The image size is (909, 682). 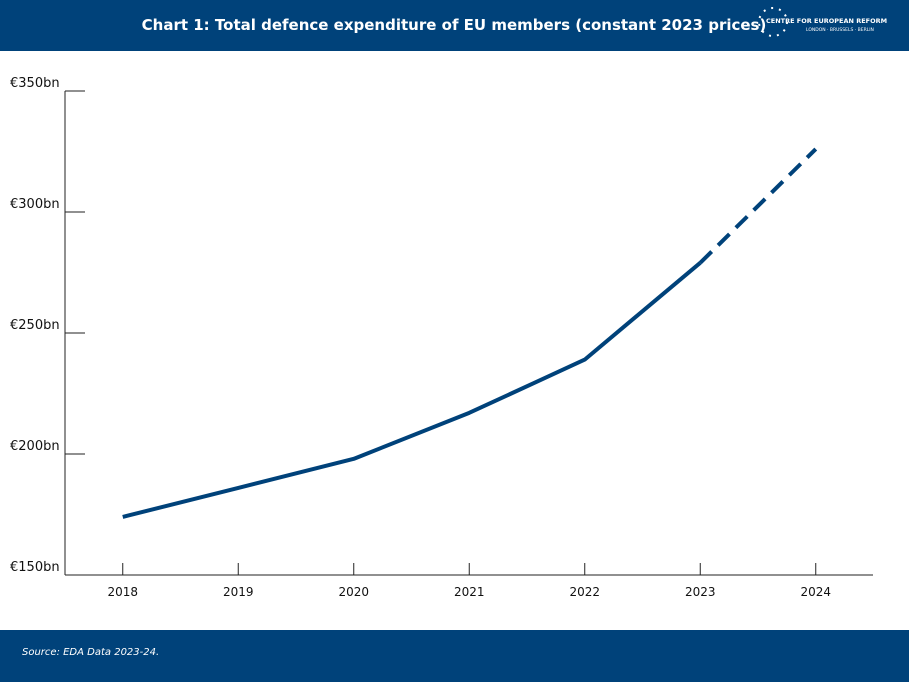 What do you see at coordinates (238, 592) in the screenshot?
I see `x-tick-label: 2019` at bounding box center [238, 592].